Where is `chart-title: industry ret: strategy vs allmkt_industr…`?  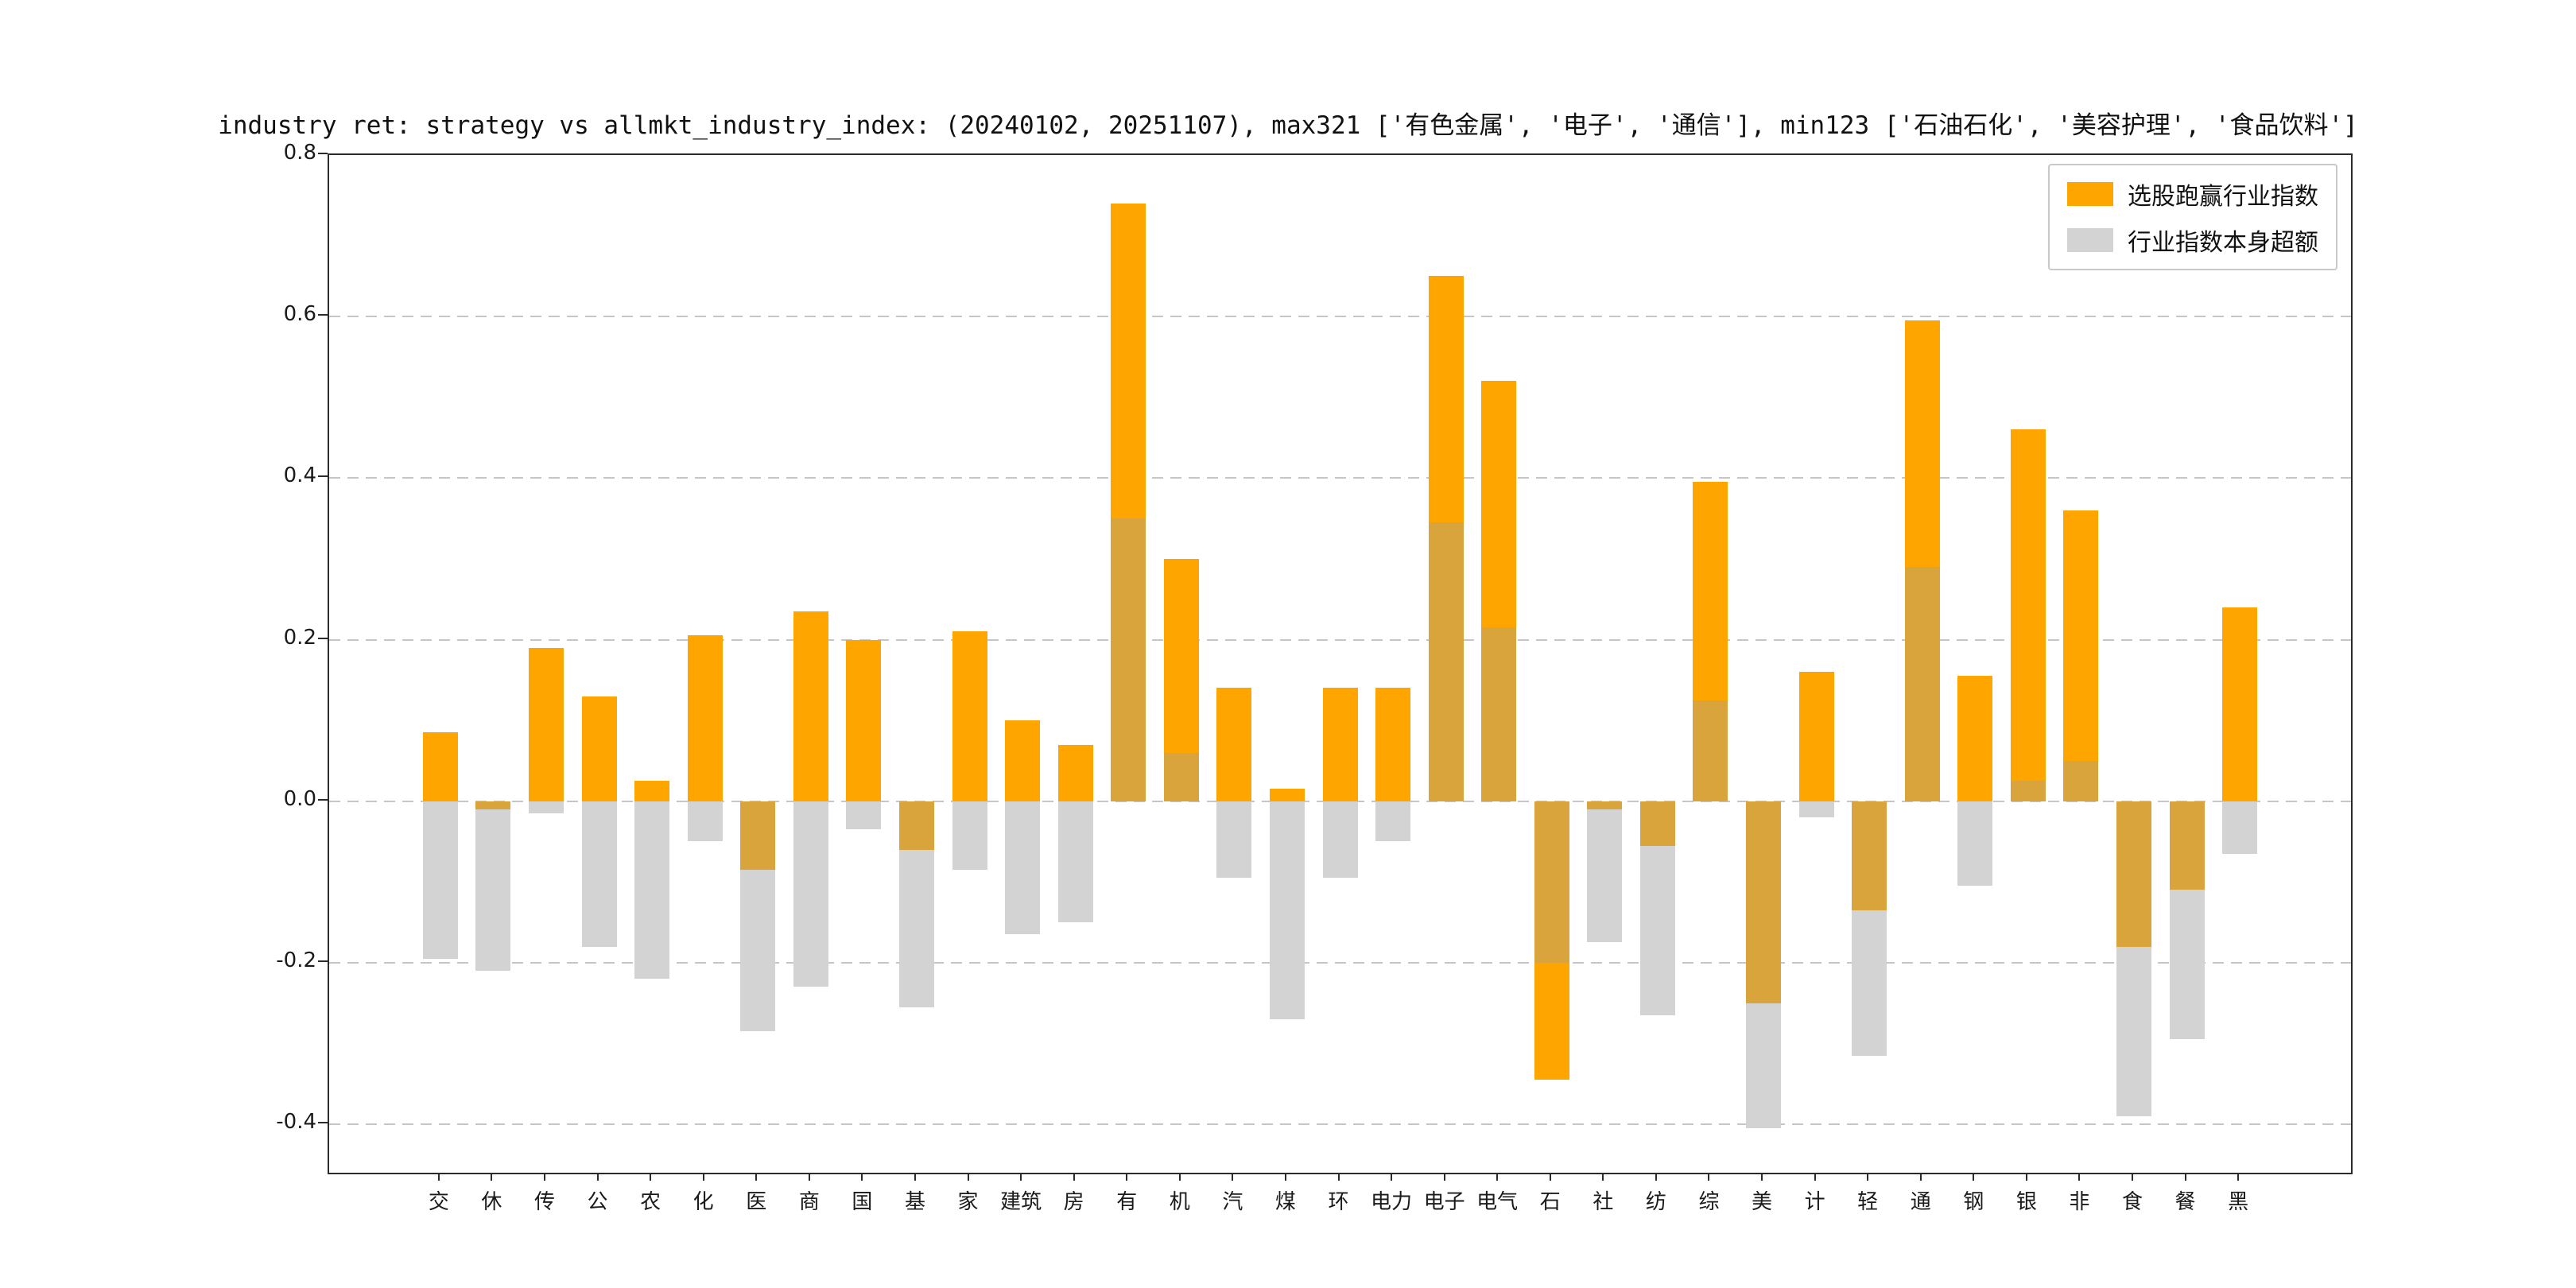 chart-title: industry ret: strategy vs allmkt_industr… is located at coordinates (1288, 125).